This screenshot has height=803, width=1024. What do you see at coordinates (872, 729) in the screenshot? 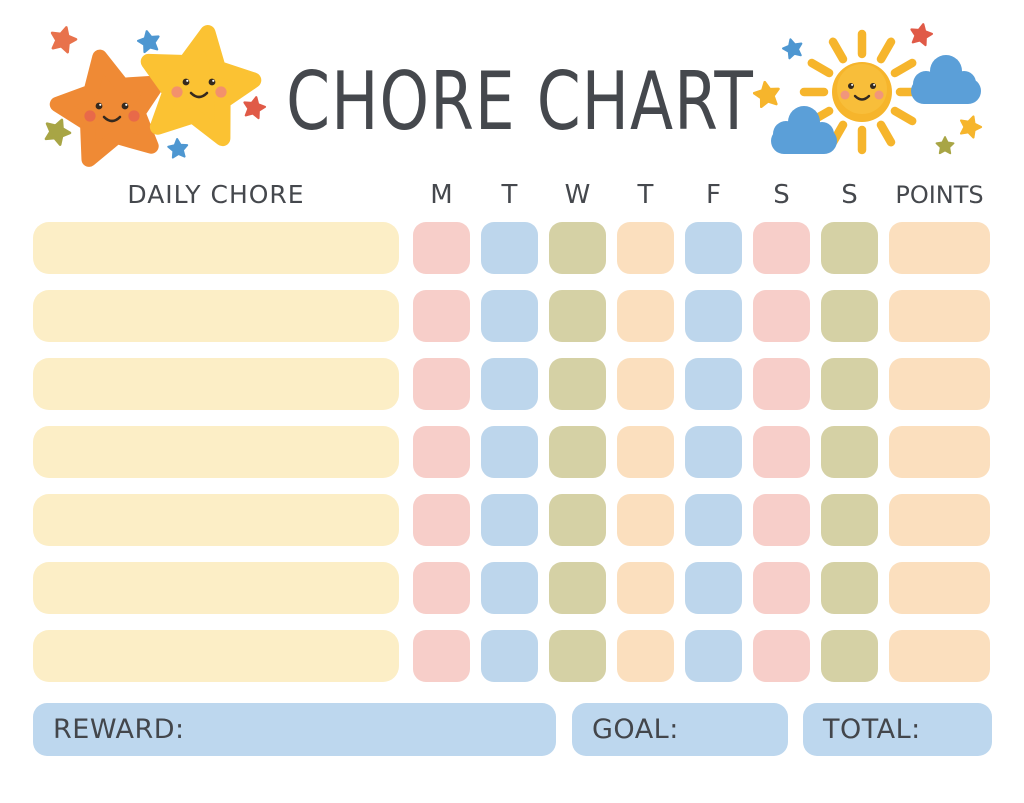
I see `total-label: TOTAL:` at bounding box center [872, 729].